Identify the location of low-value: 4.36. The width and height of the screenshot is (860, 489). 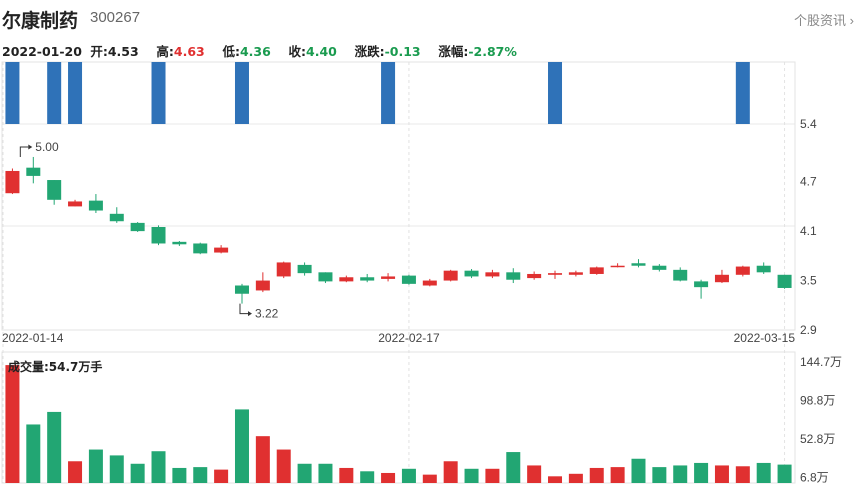
(255, 51).